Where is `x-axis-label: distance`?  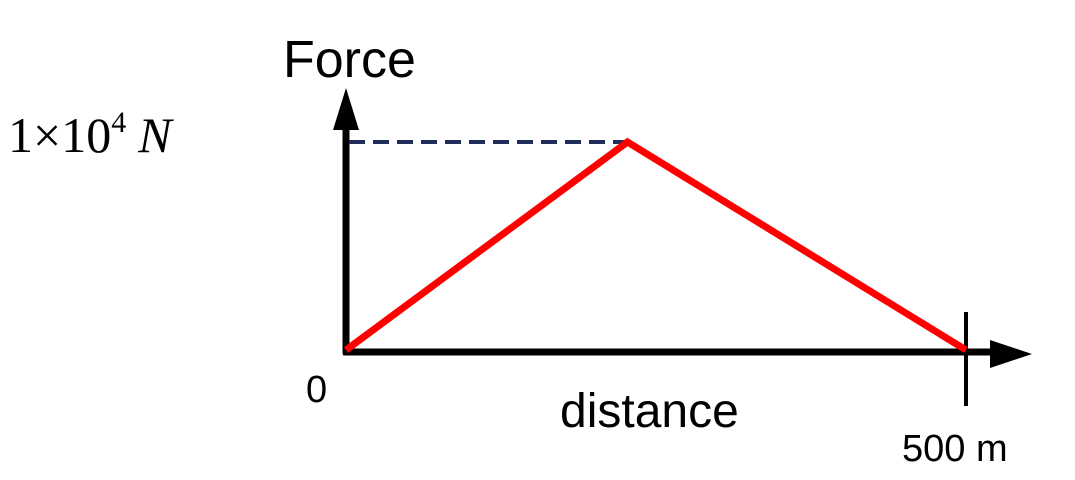 x-axis-label: distance is located at coordinates (649, 411).